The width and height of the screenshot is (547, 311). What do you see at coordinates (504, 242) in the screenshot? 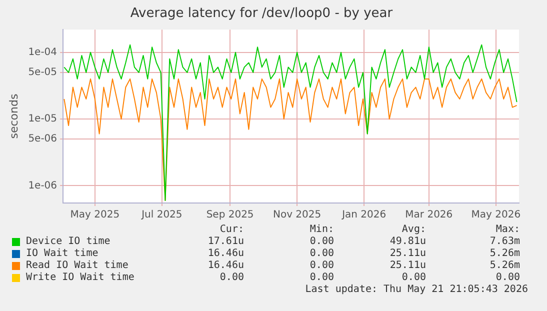
I see `text: 7.63m` at bounding box center [504, 242].